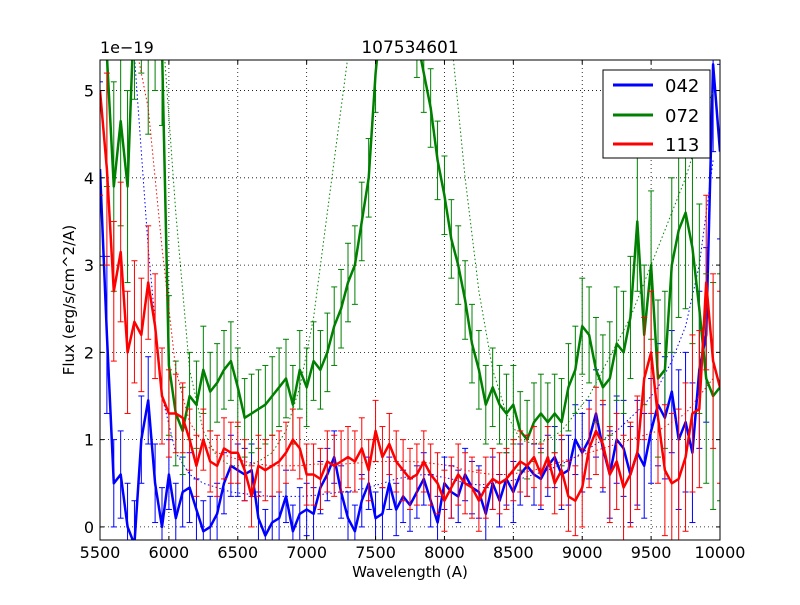 The image size is (800, 605). What do you see at coordinates (89, 178) in the screenshot?
I see `y-tick-label: 4` at bounding box center [89, 178].